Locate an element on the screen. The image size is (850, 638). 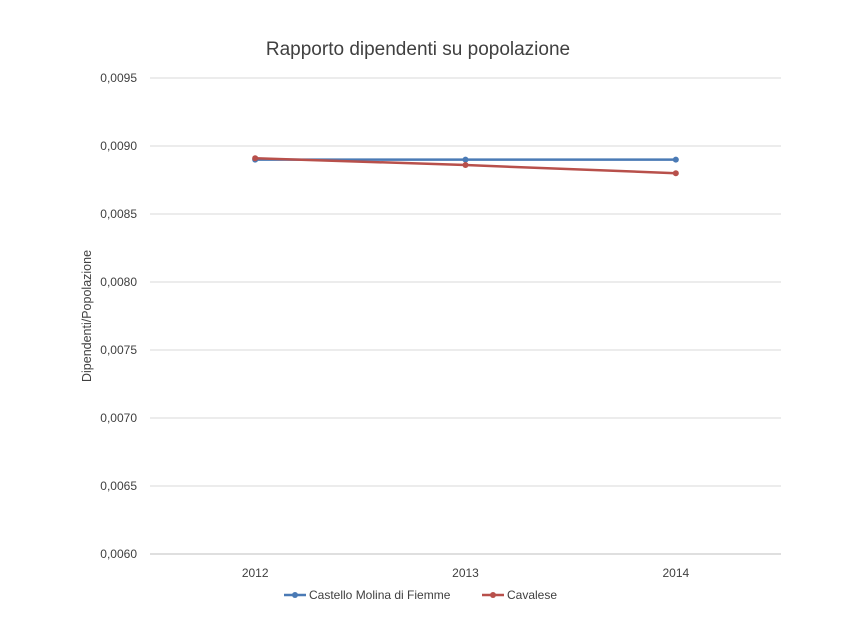
legend: Castello Molina di Fiemme Cavalese is located at coordinates (420, 595).